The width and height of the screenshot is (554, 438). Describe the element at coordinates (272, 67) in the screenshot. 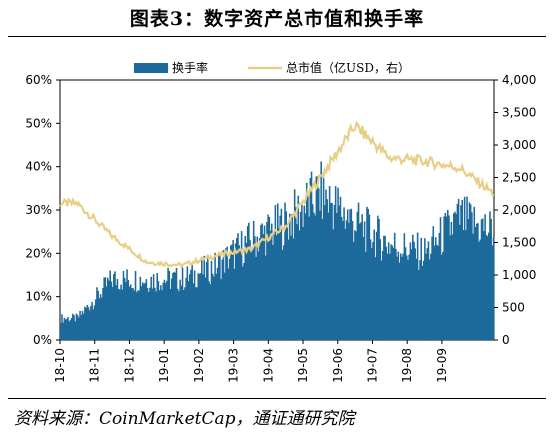

I see `chart-legend: 换手率 总市值（亿USD，右）` at that location.